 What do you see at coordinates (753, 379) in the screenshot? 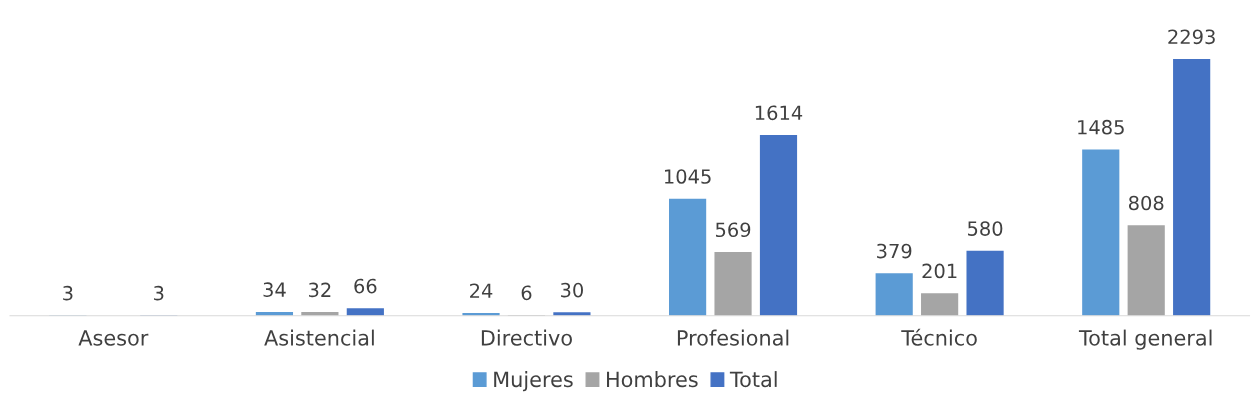
I see `legend-label: Total` at bounding box center [753, 379].